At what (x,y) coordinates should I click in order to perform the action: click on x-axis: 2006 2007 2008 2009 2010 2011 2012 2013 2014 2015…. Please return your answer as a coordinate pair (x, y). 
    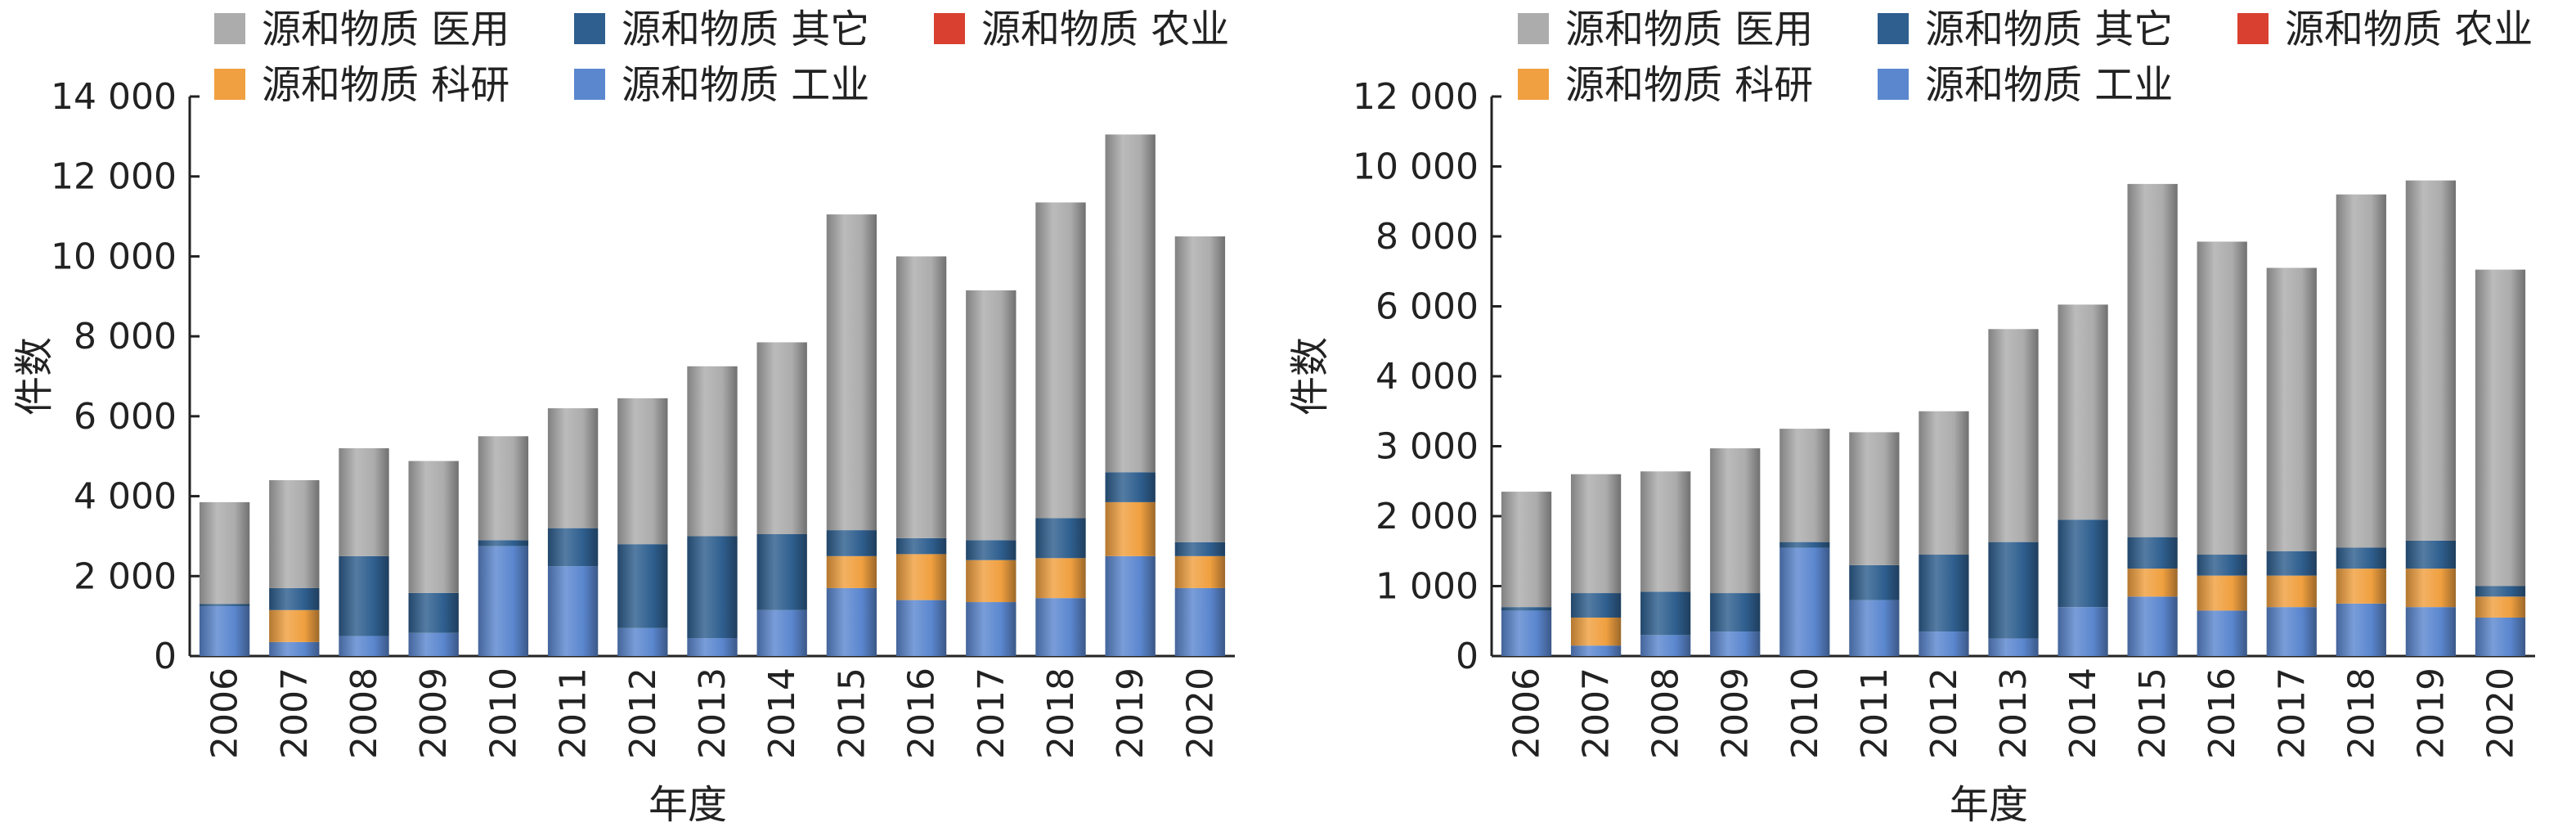
    Looking at the image, I should click on (2013, 741).